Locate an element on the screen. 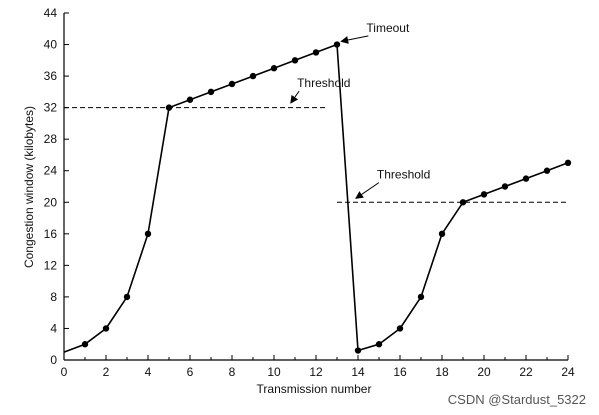  x-tick-label: 12 is located at coordinates (316, 372).